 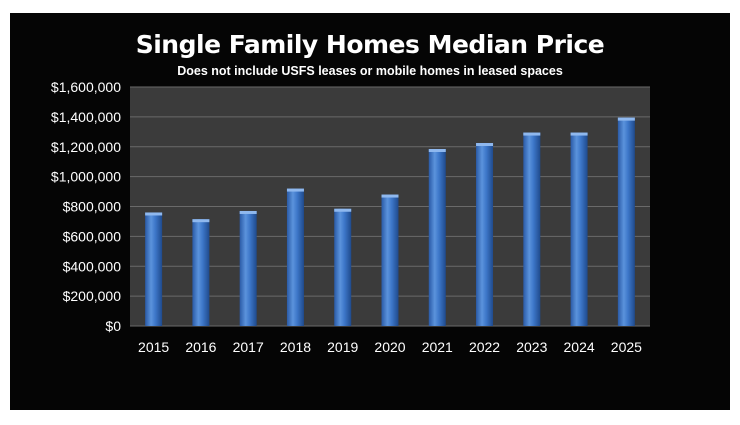 I want to click on bar-2017, so click(x=248, y=268).